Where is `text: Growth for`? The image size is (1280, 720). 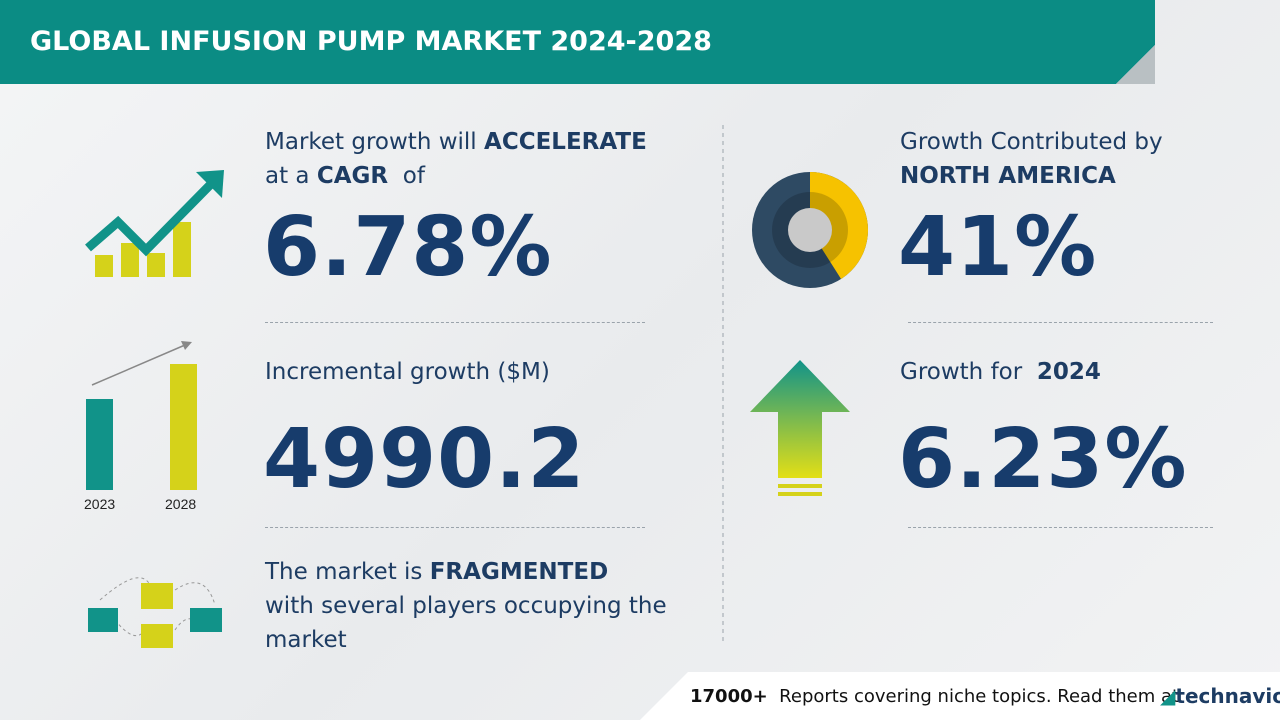
text: Growth for is located at coordinates (961, 372).